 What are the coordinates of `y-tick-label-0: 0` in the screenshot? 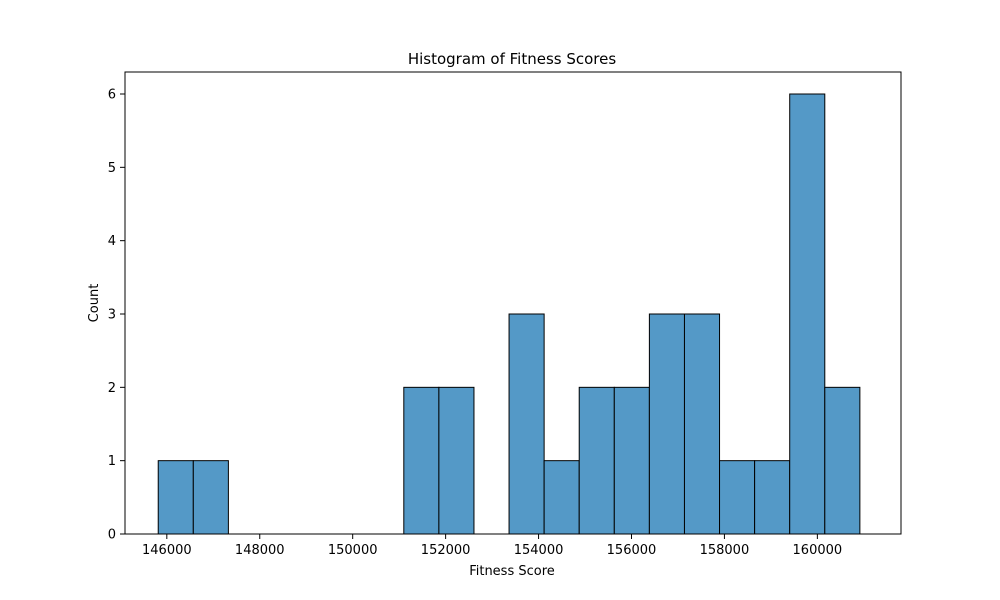 It's located at (112, 535).